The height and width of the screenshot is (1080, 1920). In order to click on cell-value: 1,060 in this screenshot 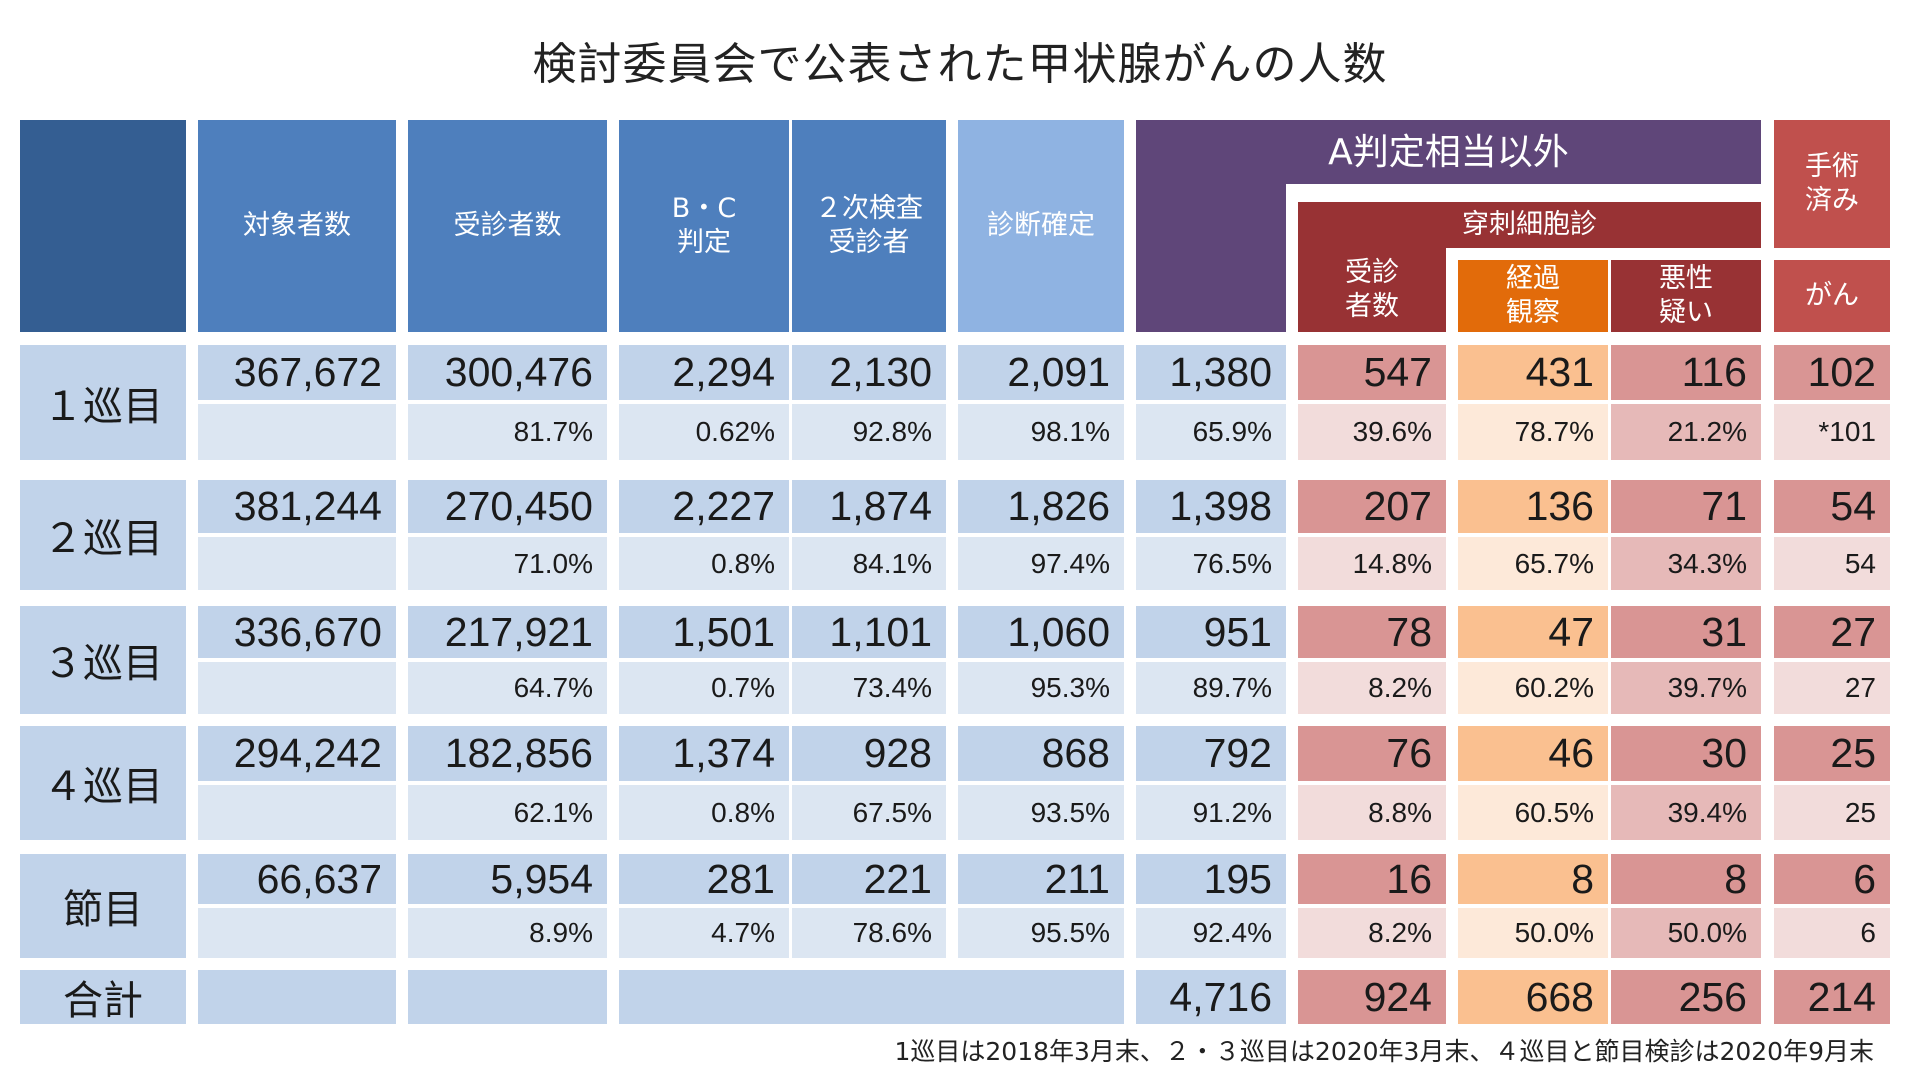, I will do `click(1041, 632)`.